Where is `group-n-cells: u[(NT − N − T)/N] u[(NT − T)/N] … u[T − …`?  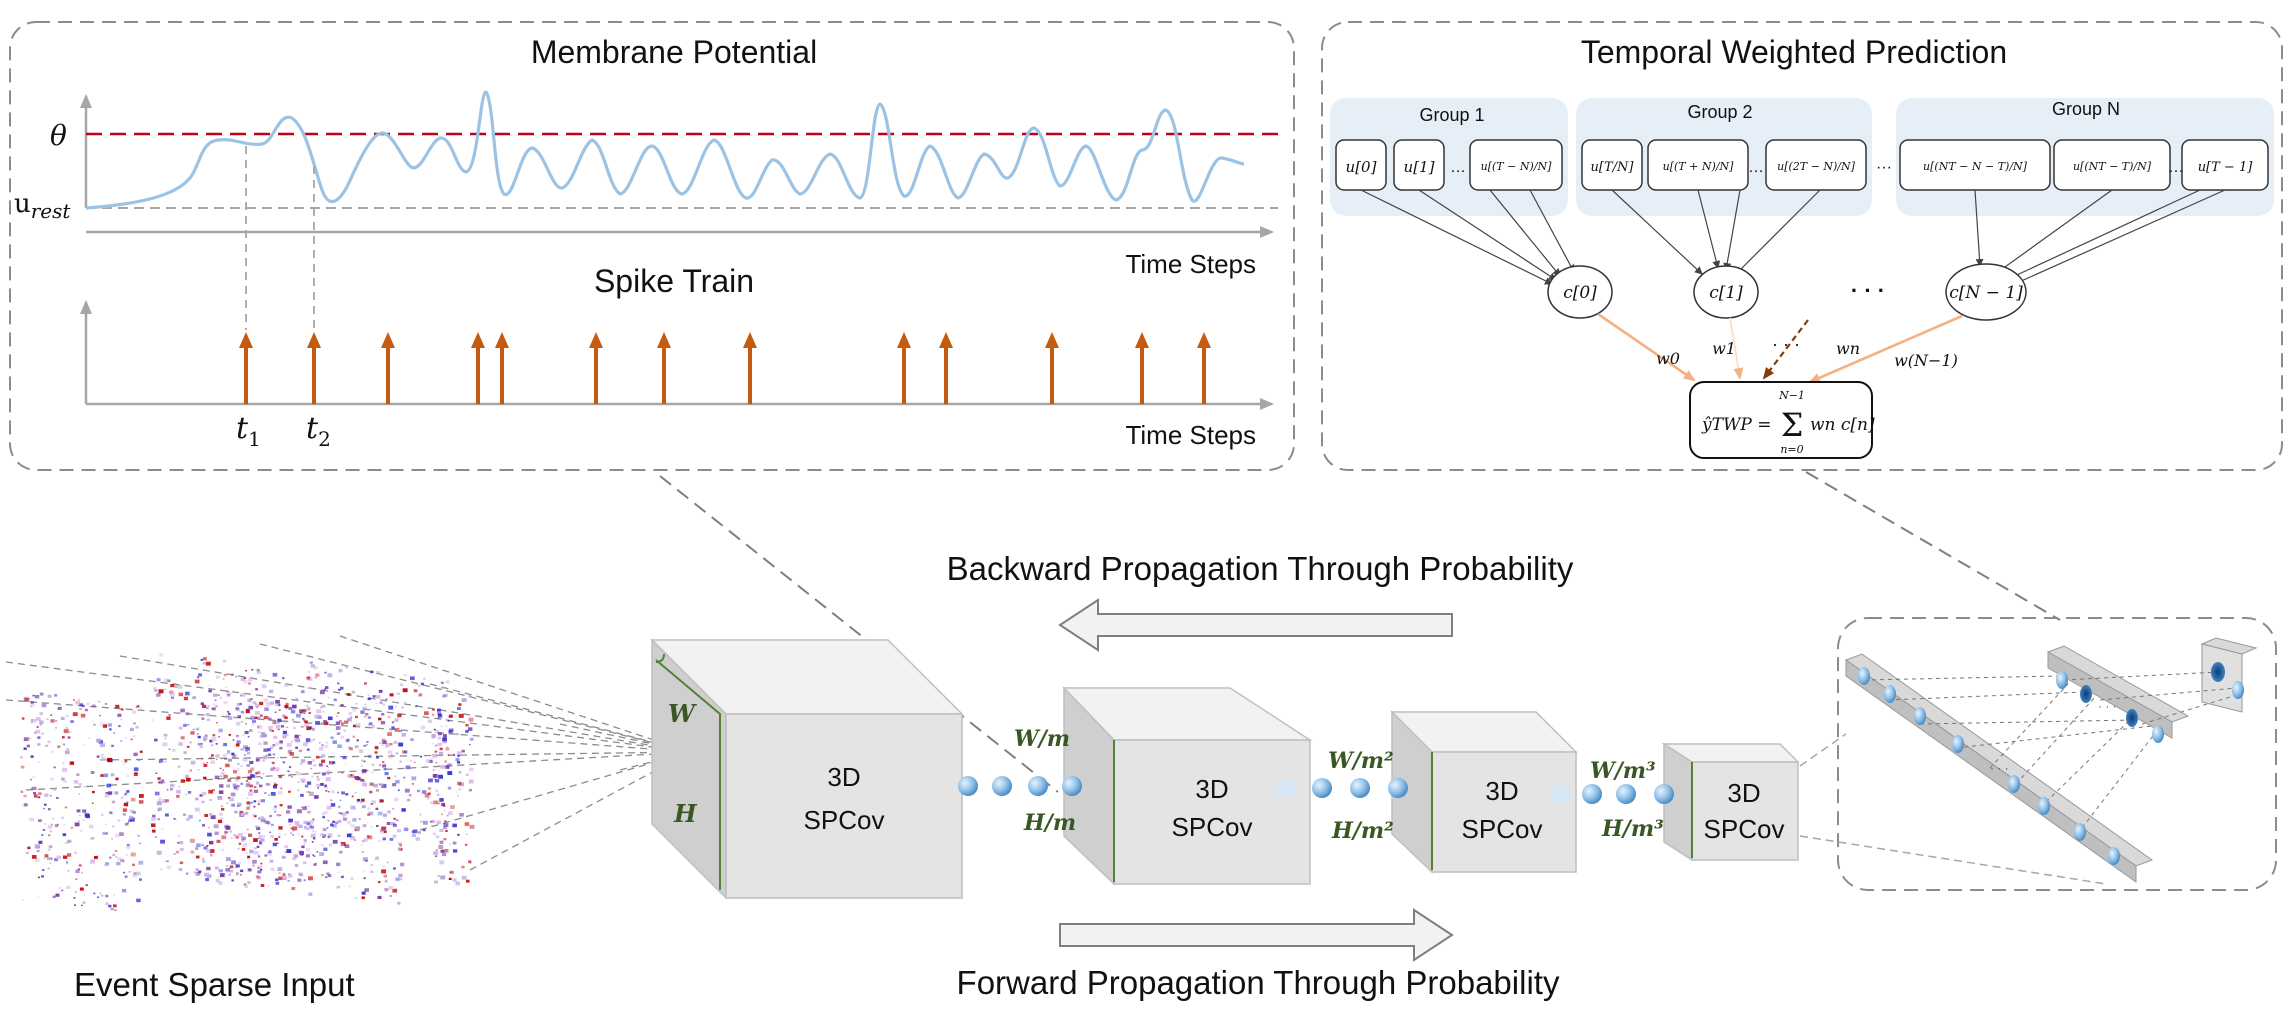
group-n-cells: u[(NT − N − T)/N] u[(NT − T)/N] … u[T − … is located at coordinates (2084, 165).